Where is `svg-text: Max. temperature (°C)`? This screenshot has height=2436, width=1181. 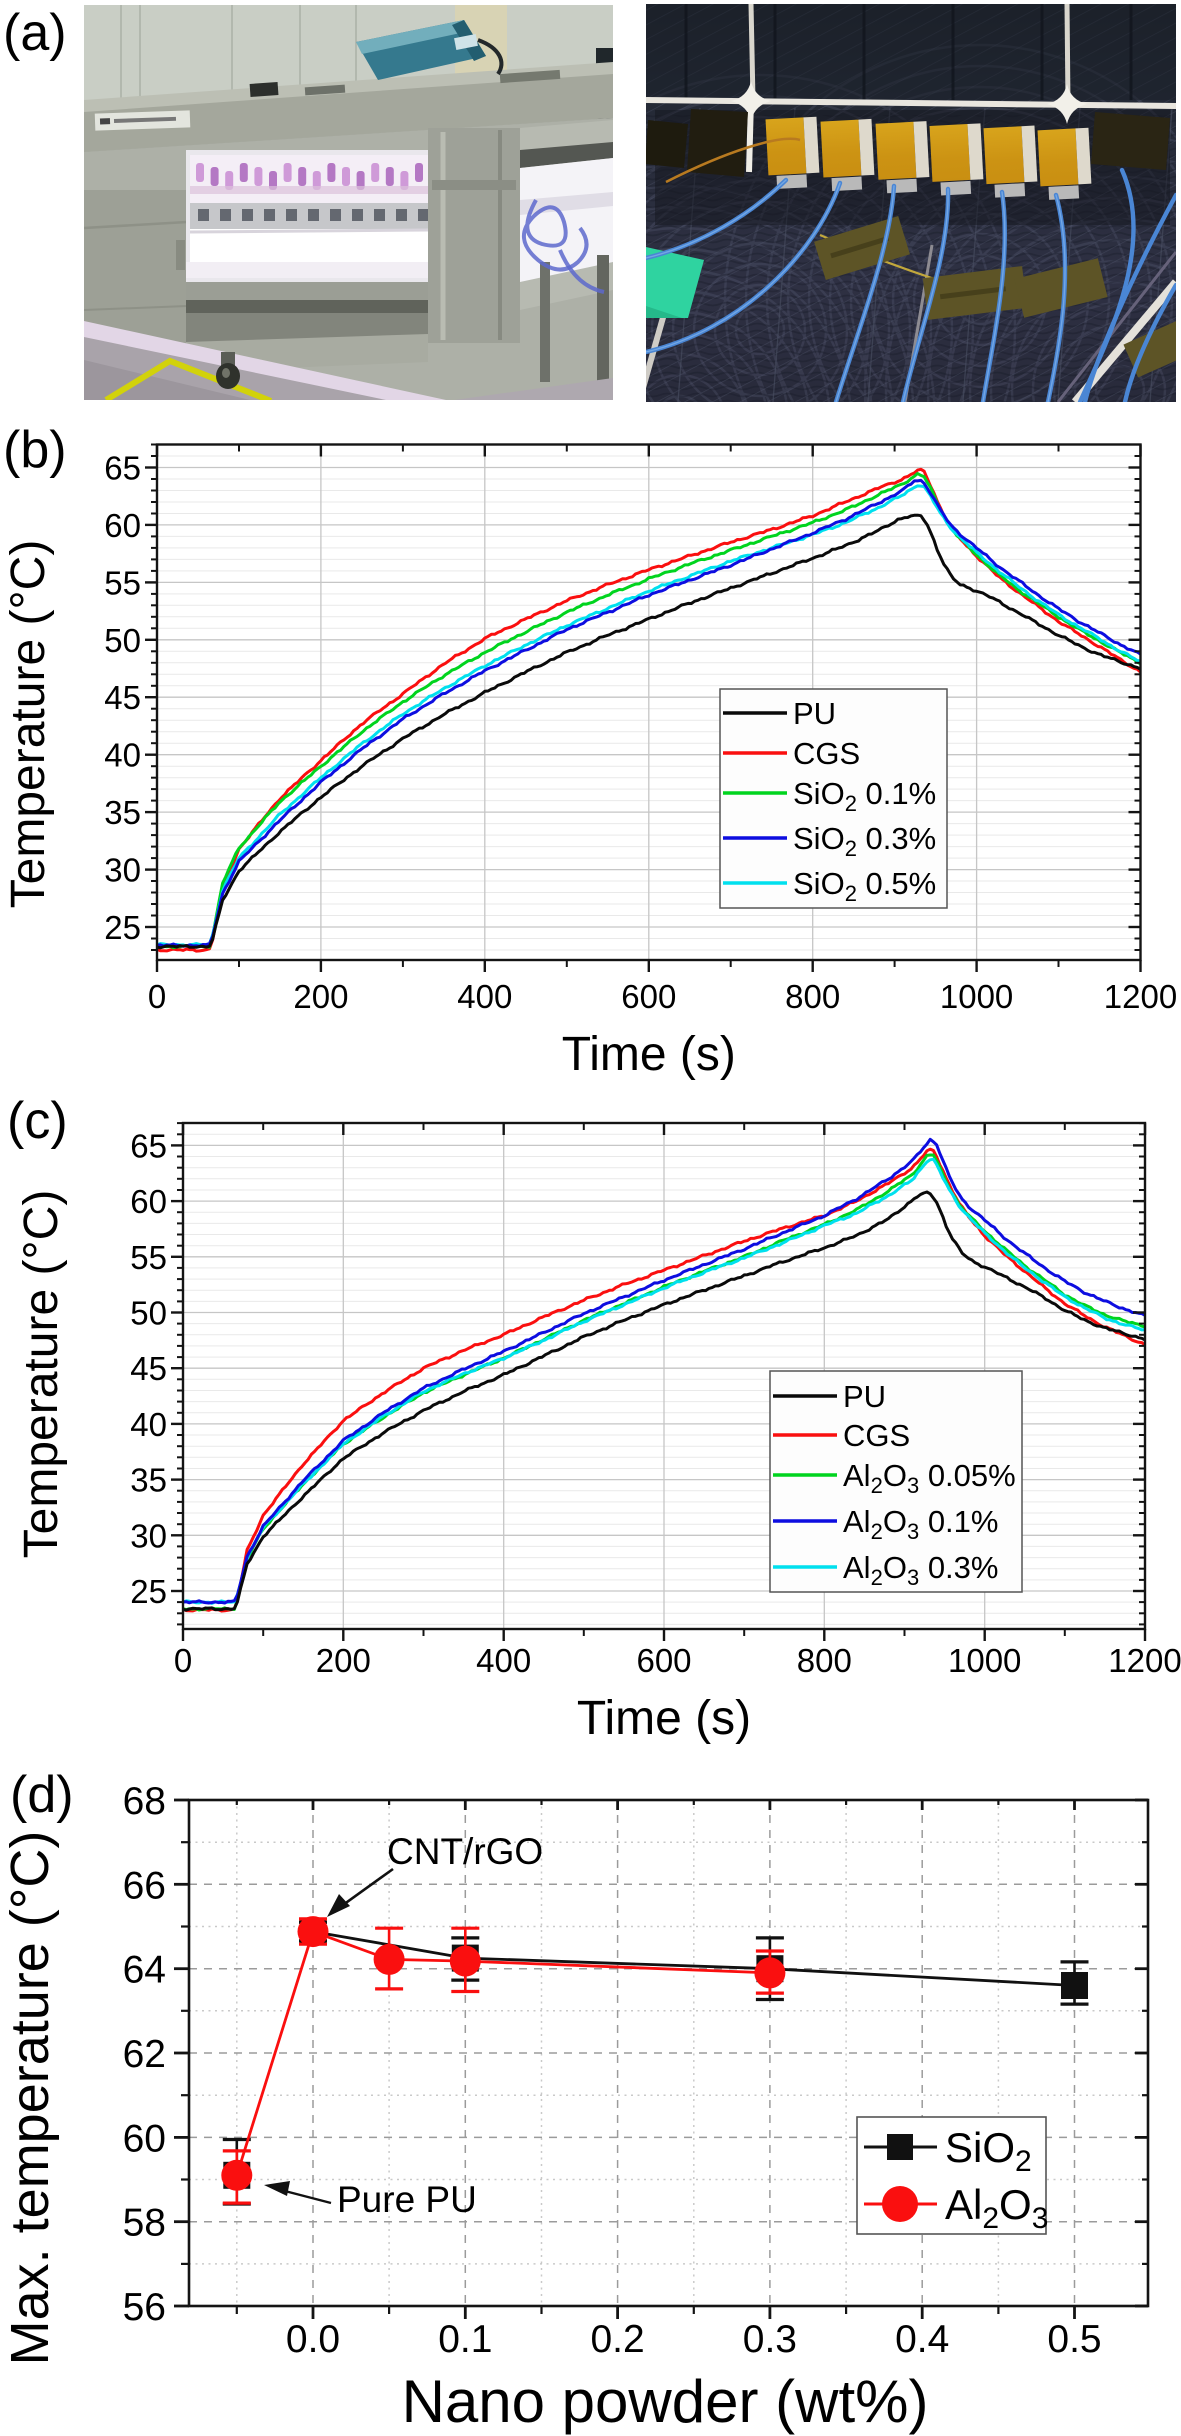
svg-text: Max. temperature (°C) is located at coordinates (30, 2098).